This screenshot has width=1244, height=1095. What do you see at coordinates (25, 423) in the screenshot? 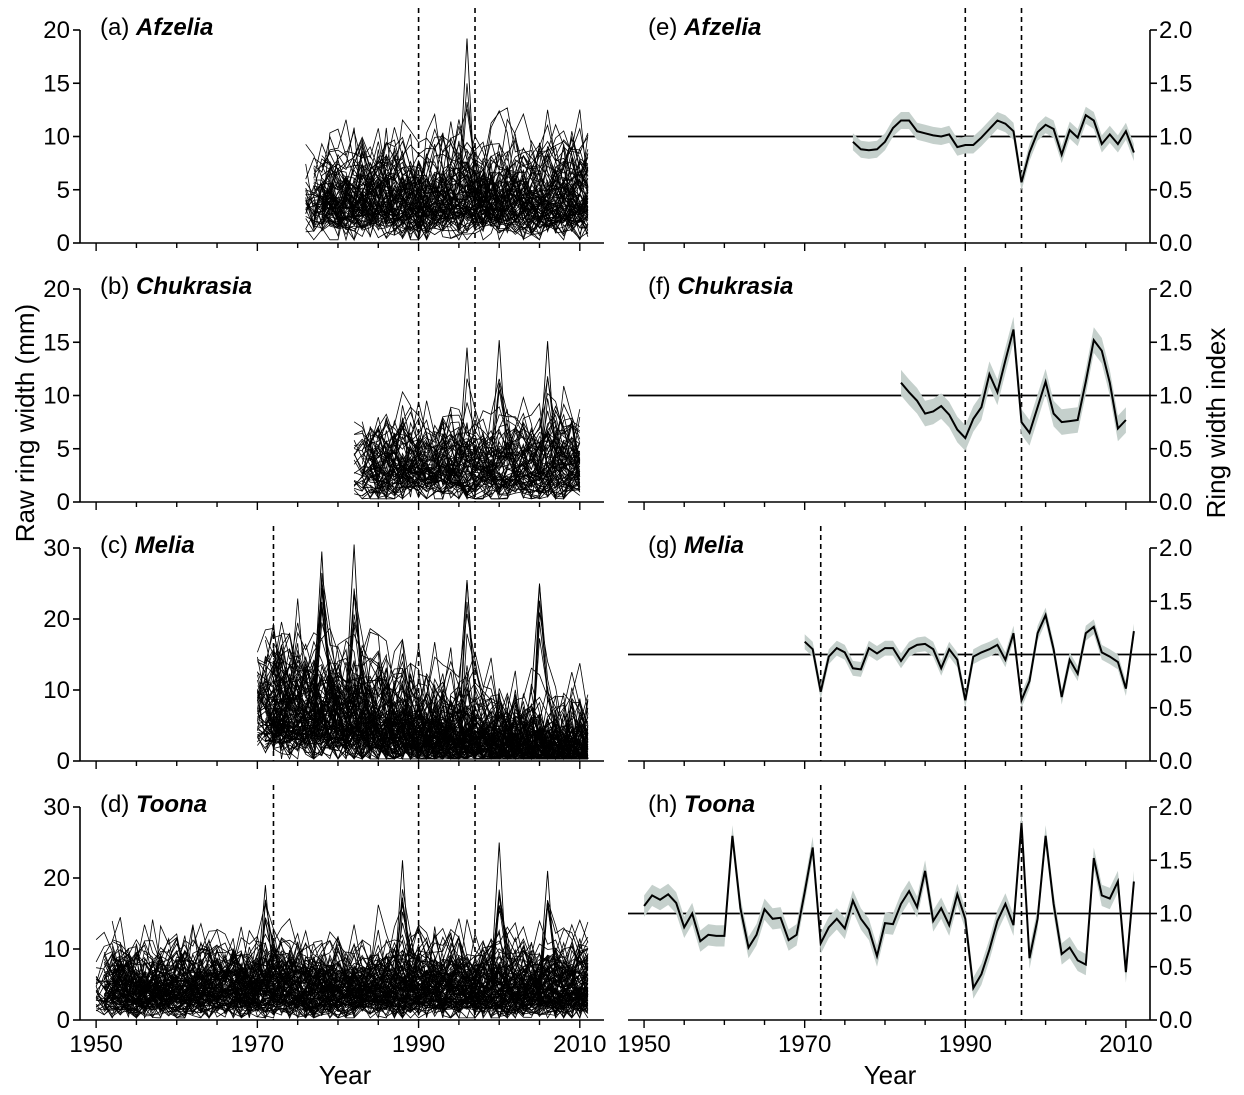
I see `left-y-axis-title: Raw ring width (mm)` at bounding box center [25, 423].